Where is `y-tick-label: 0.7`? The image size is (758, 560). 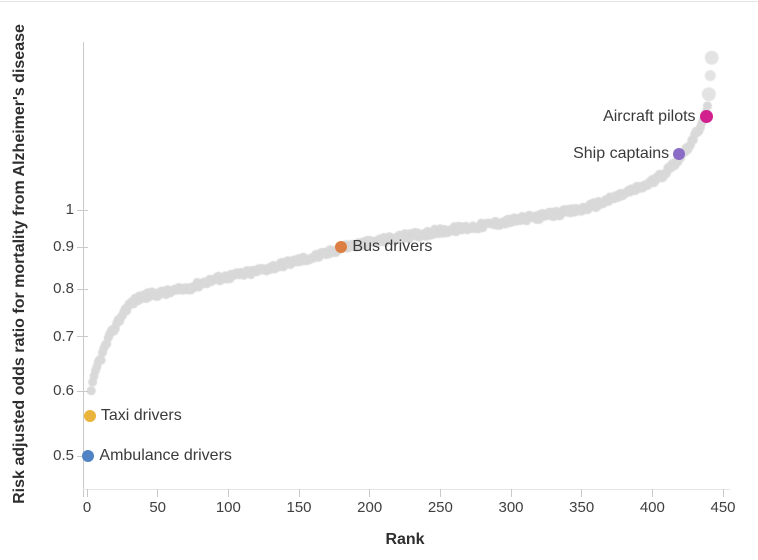 y-tick-label: 0.7 is located at coordinates (63, 336).